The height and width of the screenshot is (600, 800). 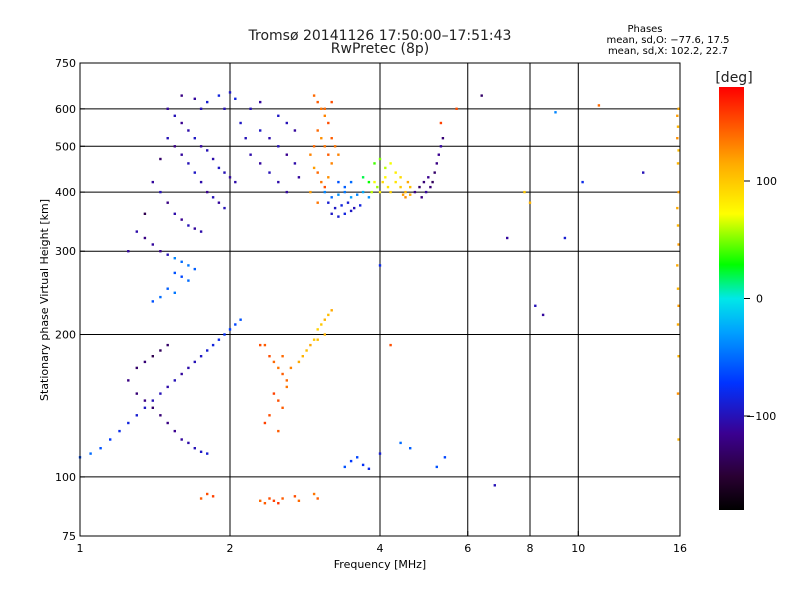 What do you see at coordinates (380, 564) in the screenshot?
I see `x-axis-label: Frequency [MHz]` at bounding box center [380, 564].